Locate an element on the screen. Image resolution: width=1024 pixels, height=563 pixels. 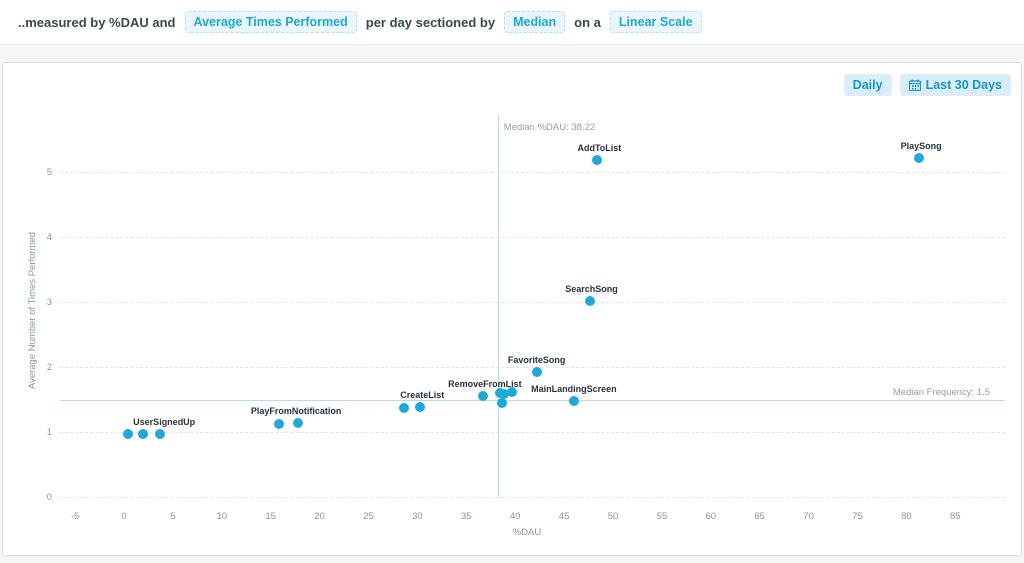
median-frequency-label: Median Frequency: 1.5 is located at coordinates (941, 392).